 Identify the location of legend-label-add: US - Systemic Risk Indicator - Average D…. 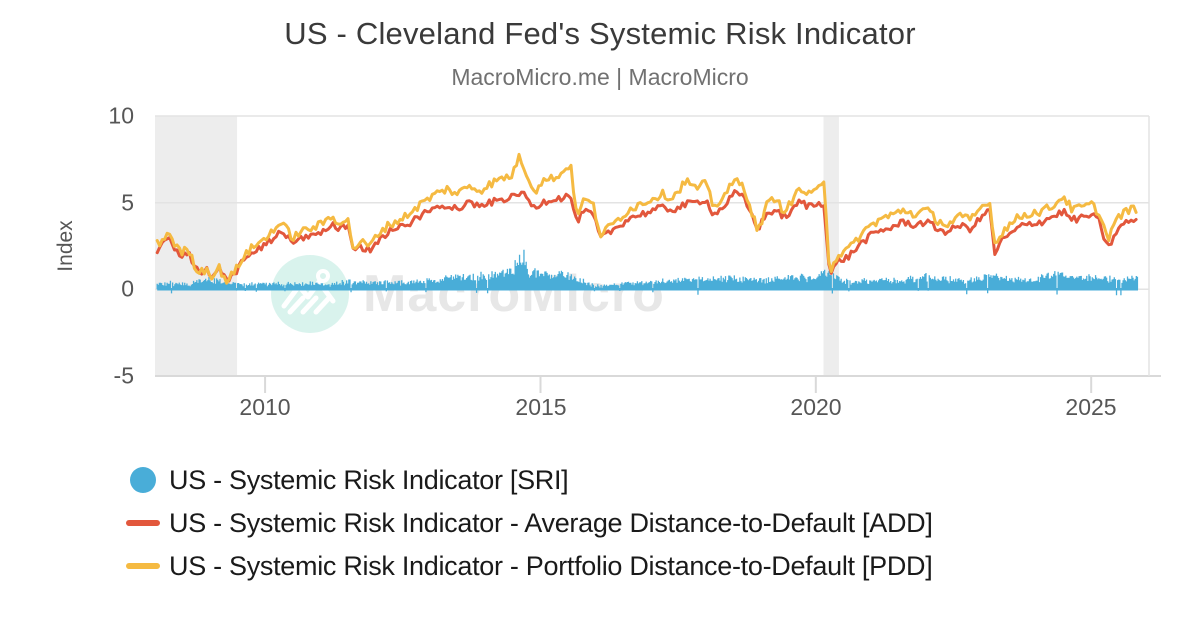
(551, 522).